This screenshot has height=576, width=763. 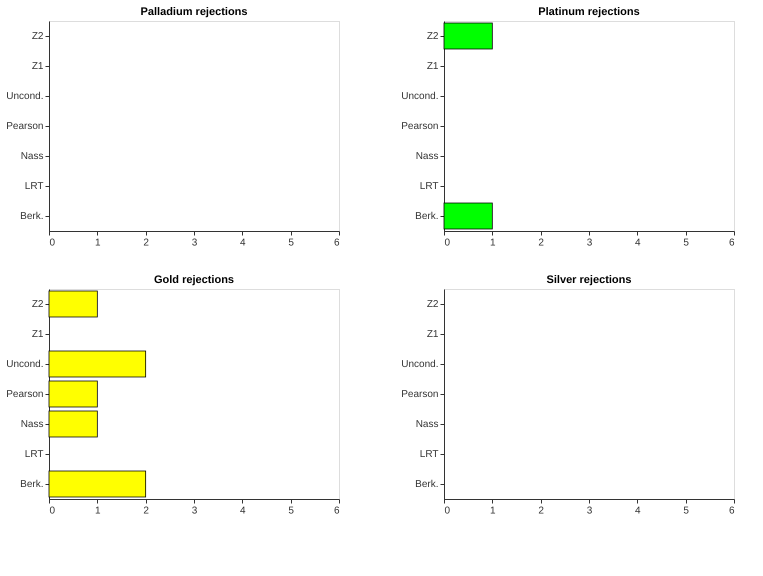 What do you see at coordinates (194, 280) in the screenshot?
I see `chart-title: Gold rejections` at bounding box center [194, 280].